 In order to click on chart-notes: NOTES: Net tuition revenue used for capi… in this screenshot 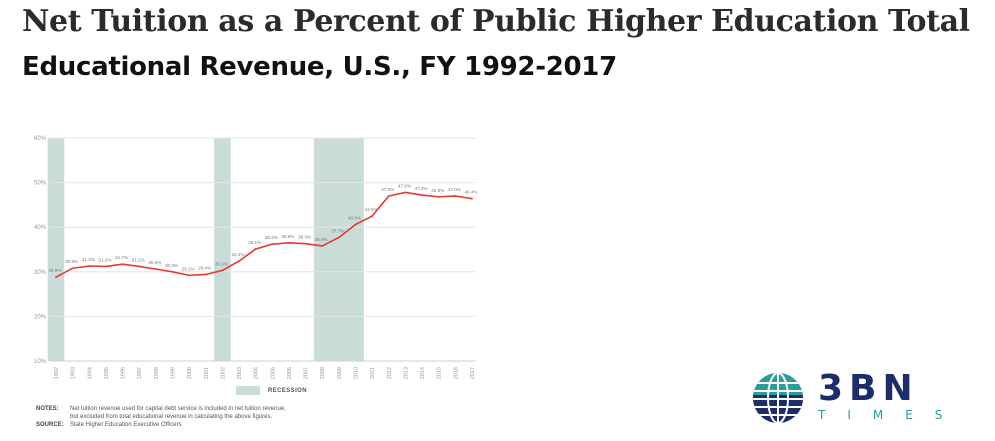, I will do `click(161, 417)`.